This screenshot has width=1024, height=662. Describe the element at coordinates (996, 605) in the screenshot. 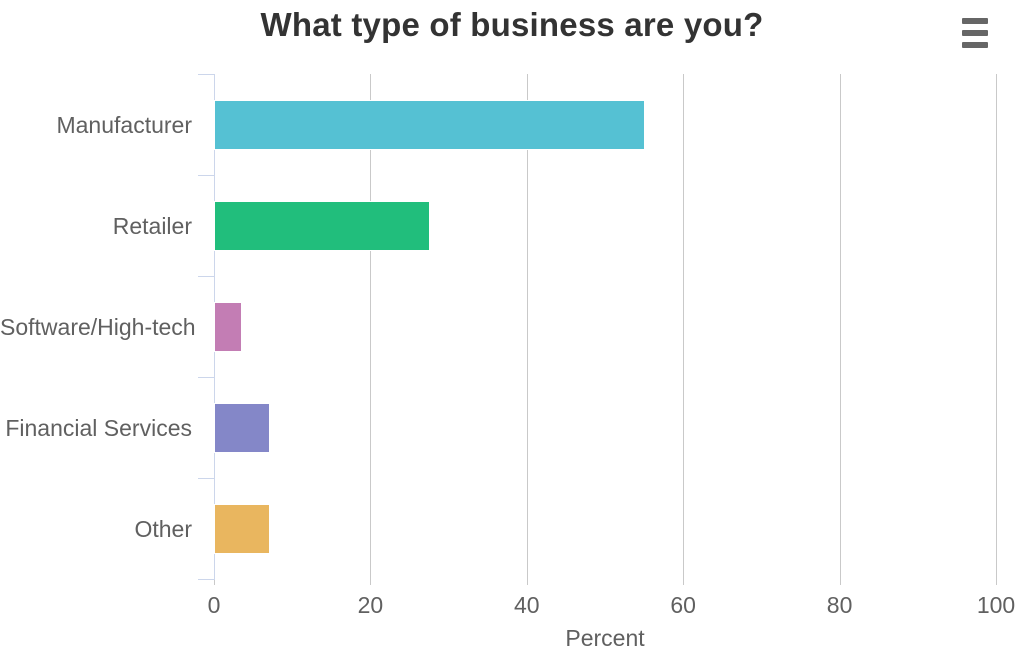

I see `x-tick-label-100: 100` at that location.